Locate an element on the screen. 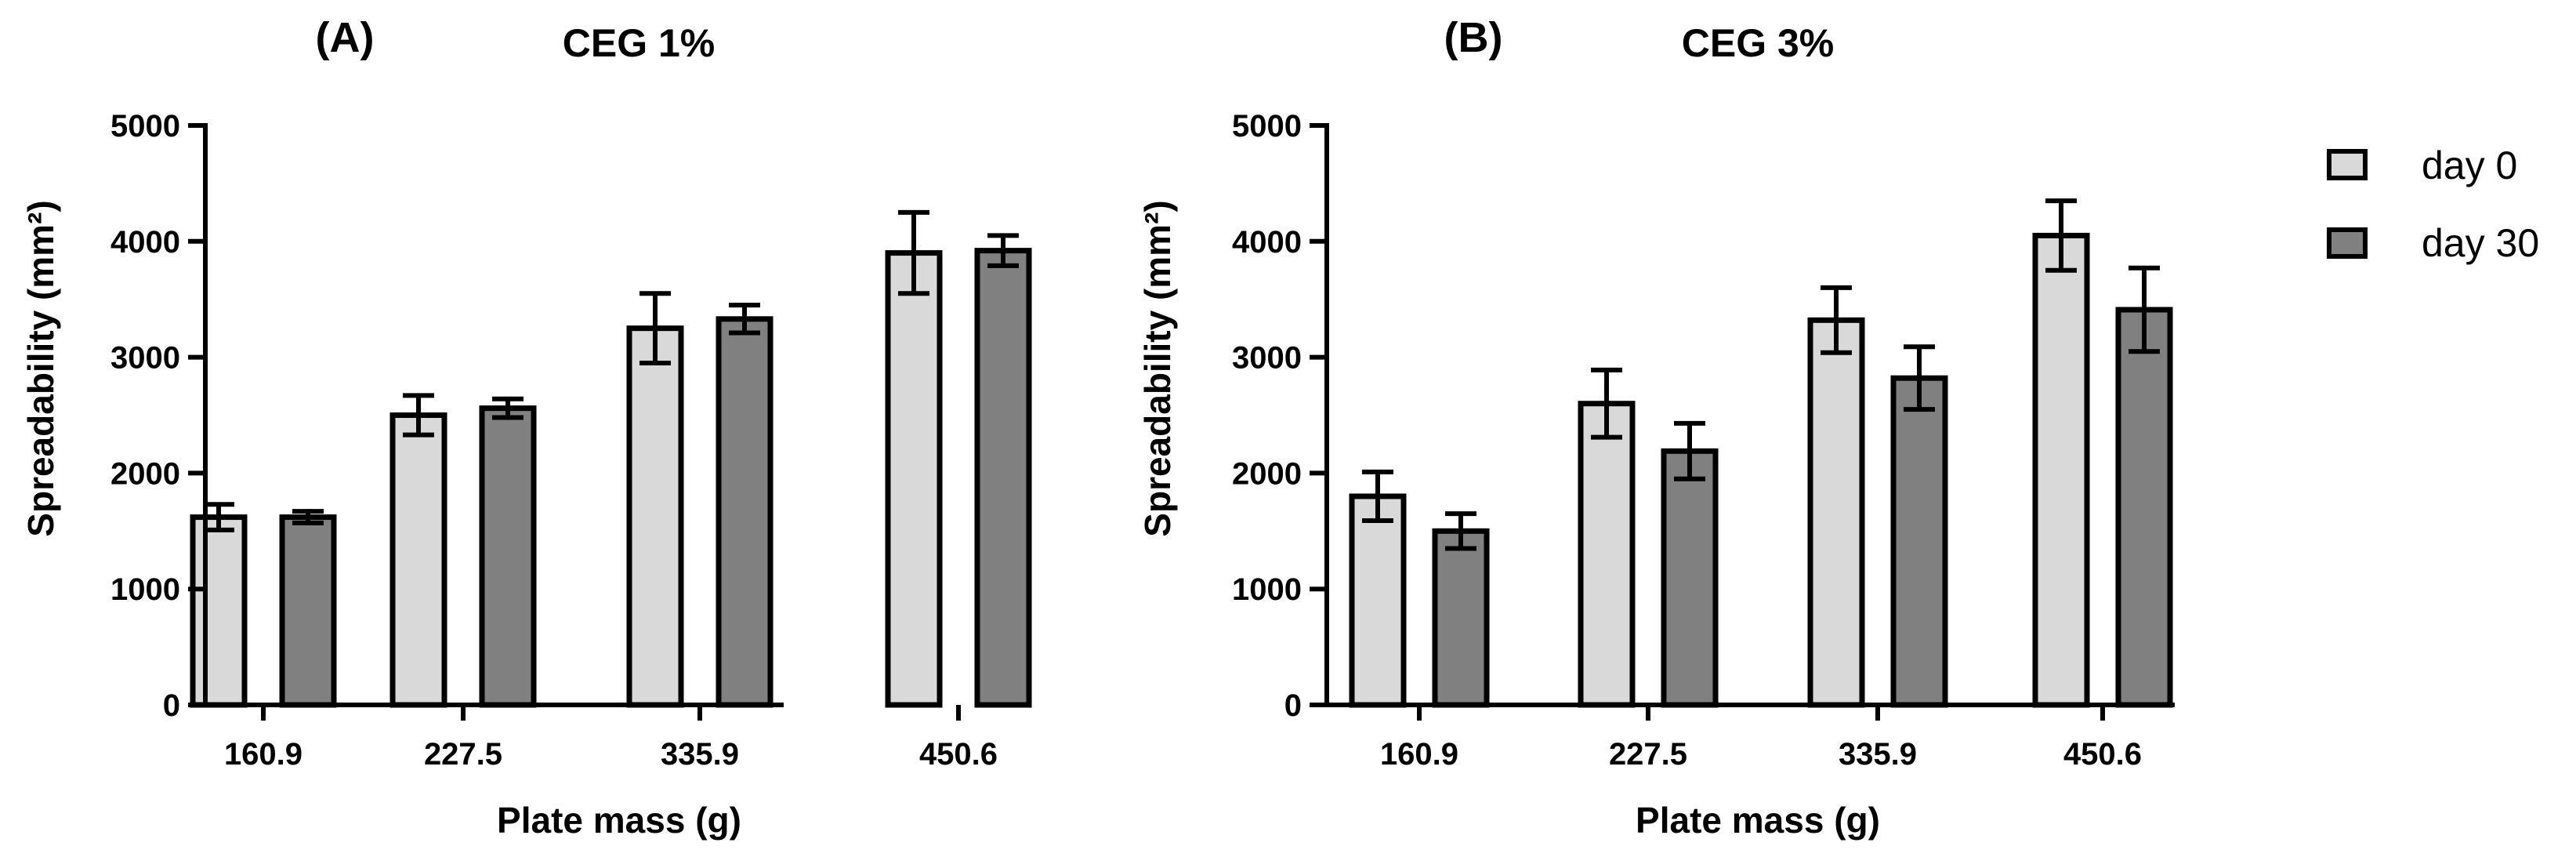 Image resolution: width=2576 pixels, height=868 pixels. panel-b-y-tick-label-1000: 1000 is located at coordinates (1267, 589).